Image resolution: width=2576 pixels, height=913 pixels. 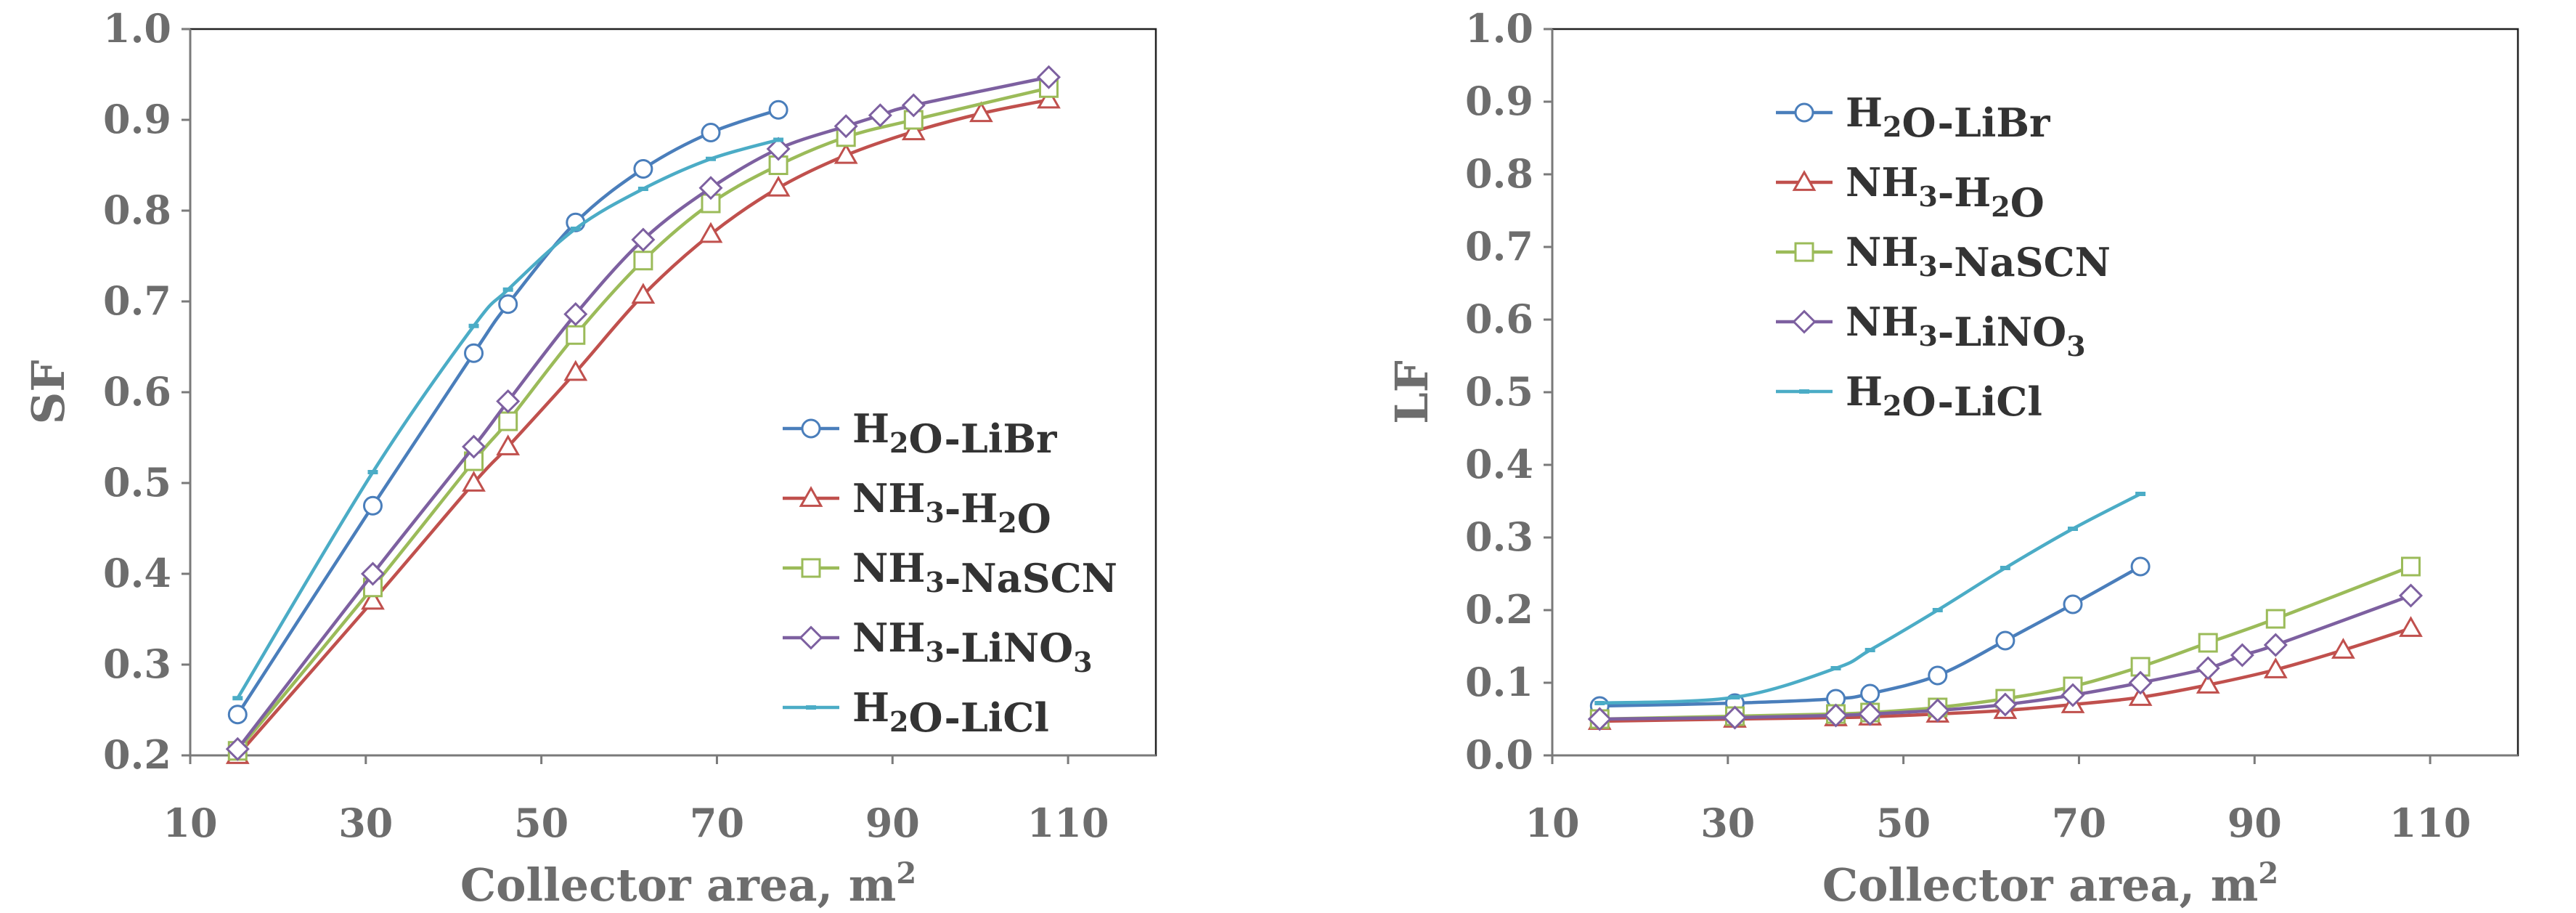 I want to click on lf-x-tick-label: 10, so click(x=1552, y=823).